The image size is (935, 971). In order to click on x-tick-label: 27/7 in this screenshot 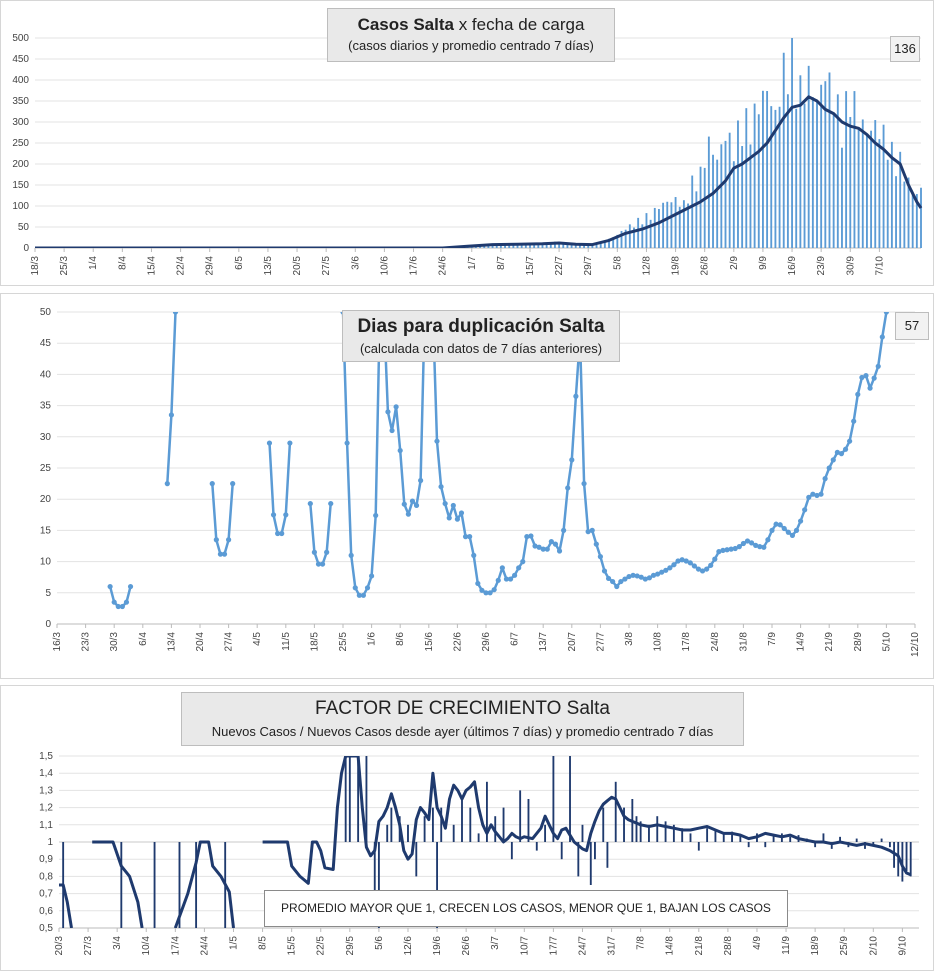, I will do `click(600, 642)`.